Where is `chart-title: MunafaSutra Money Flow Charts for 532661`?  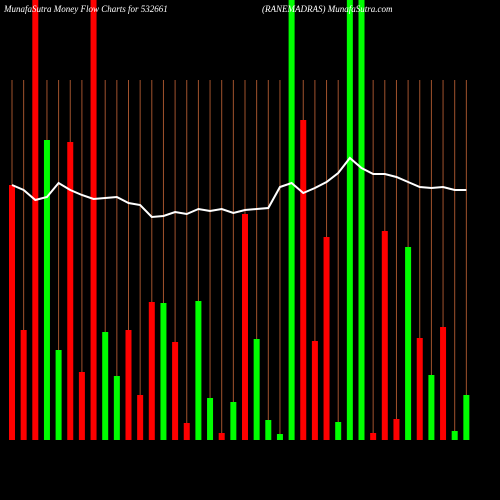
chart-title: MunafaSutra Money Flow Charts for 532661 is located at coordinates (85, 9).